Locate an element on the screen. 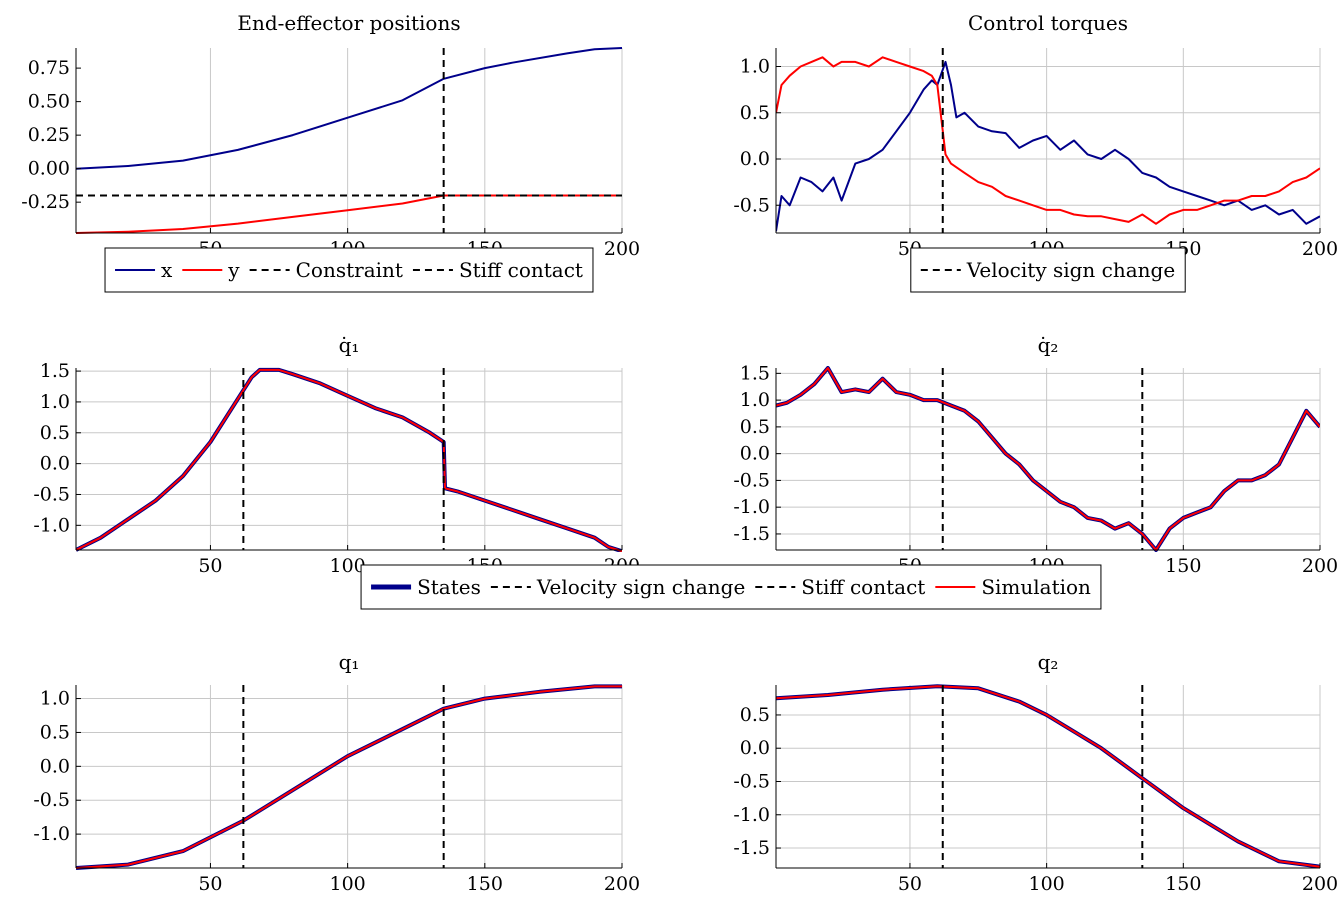 Image resolution: width=1343 pixels, height=898 pixels. legend-label: Simulation is located at coordinates (1036, 587).